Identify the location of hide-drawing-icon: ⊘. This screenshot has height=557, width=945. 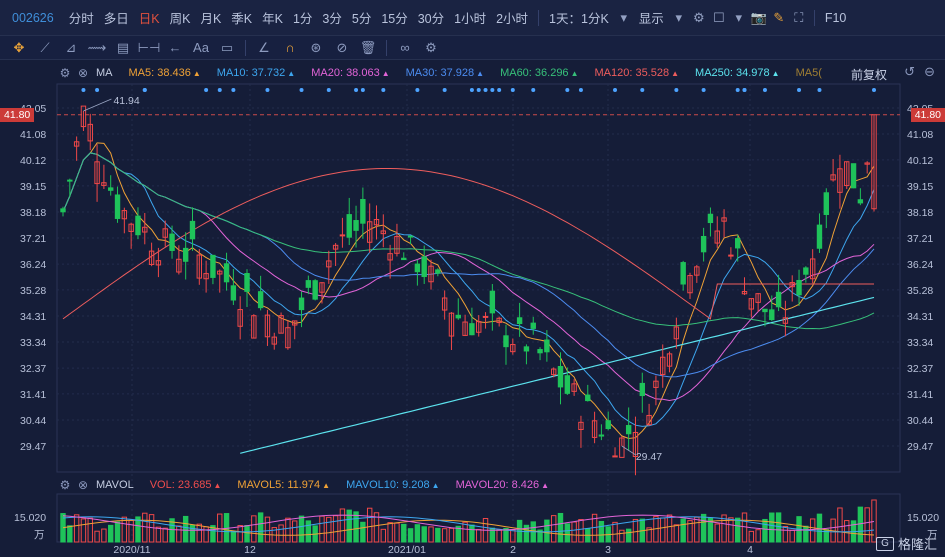
(342, 47).